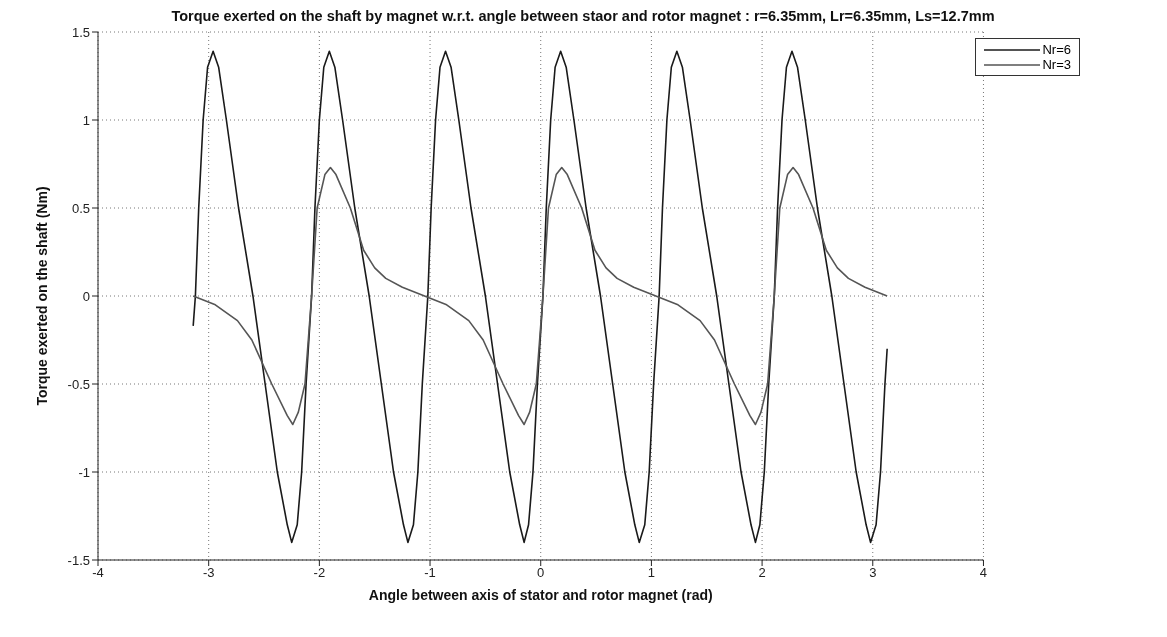 The image size is (1167, 637). Describe the element at coordinates (1056, 49) in the screenshot. I see `legend-label: Nr=6` at that location.